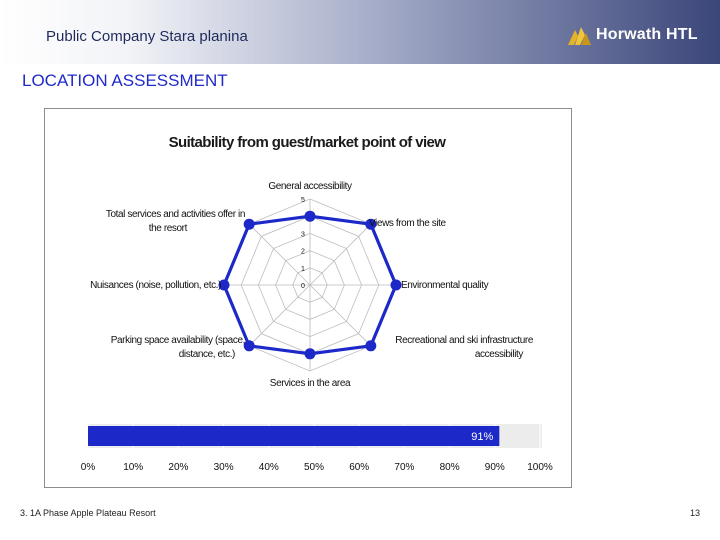 This screenshot has width=720, height=540. I want to click on progress-bar-chart: 91% 0% 10% 20% 30% 40% 50% 60% 70% 80% 90% 100%, so click(317, 448).